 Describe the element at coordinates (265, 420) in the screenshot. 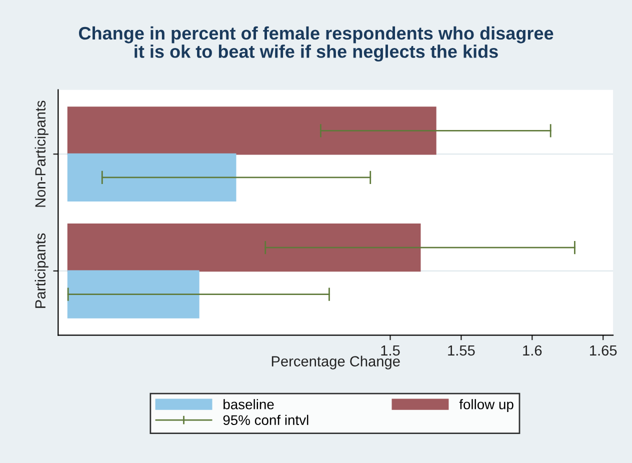

I see `text: 95% conf intvl` at that location.